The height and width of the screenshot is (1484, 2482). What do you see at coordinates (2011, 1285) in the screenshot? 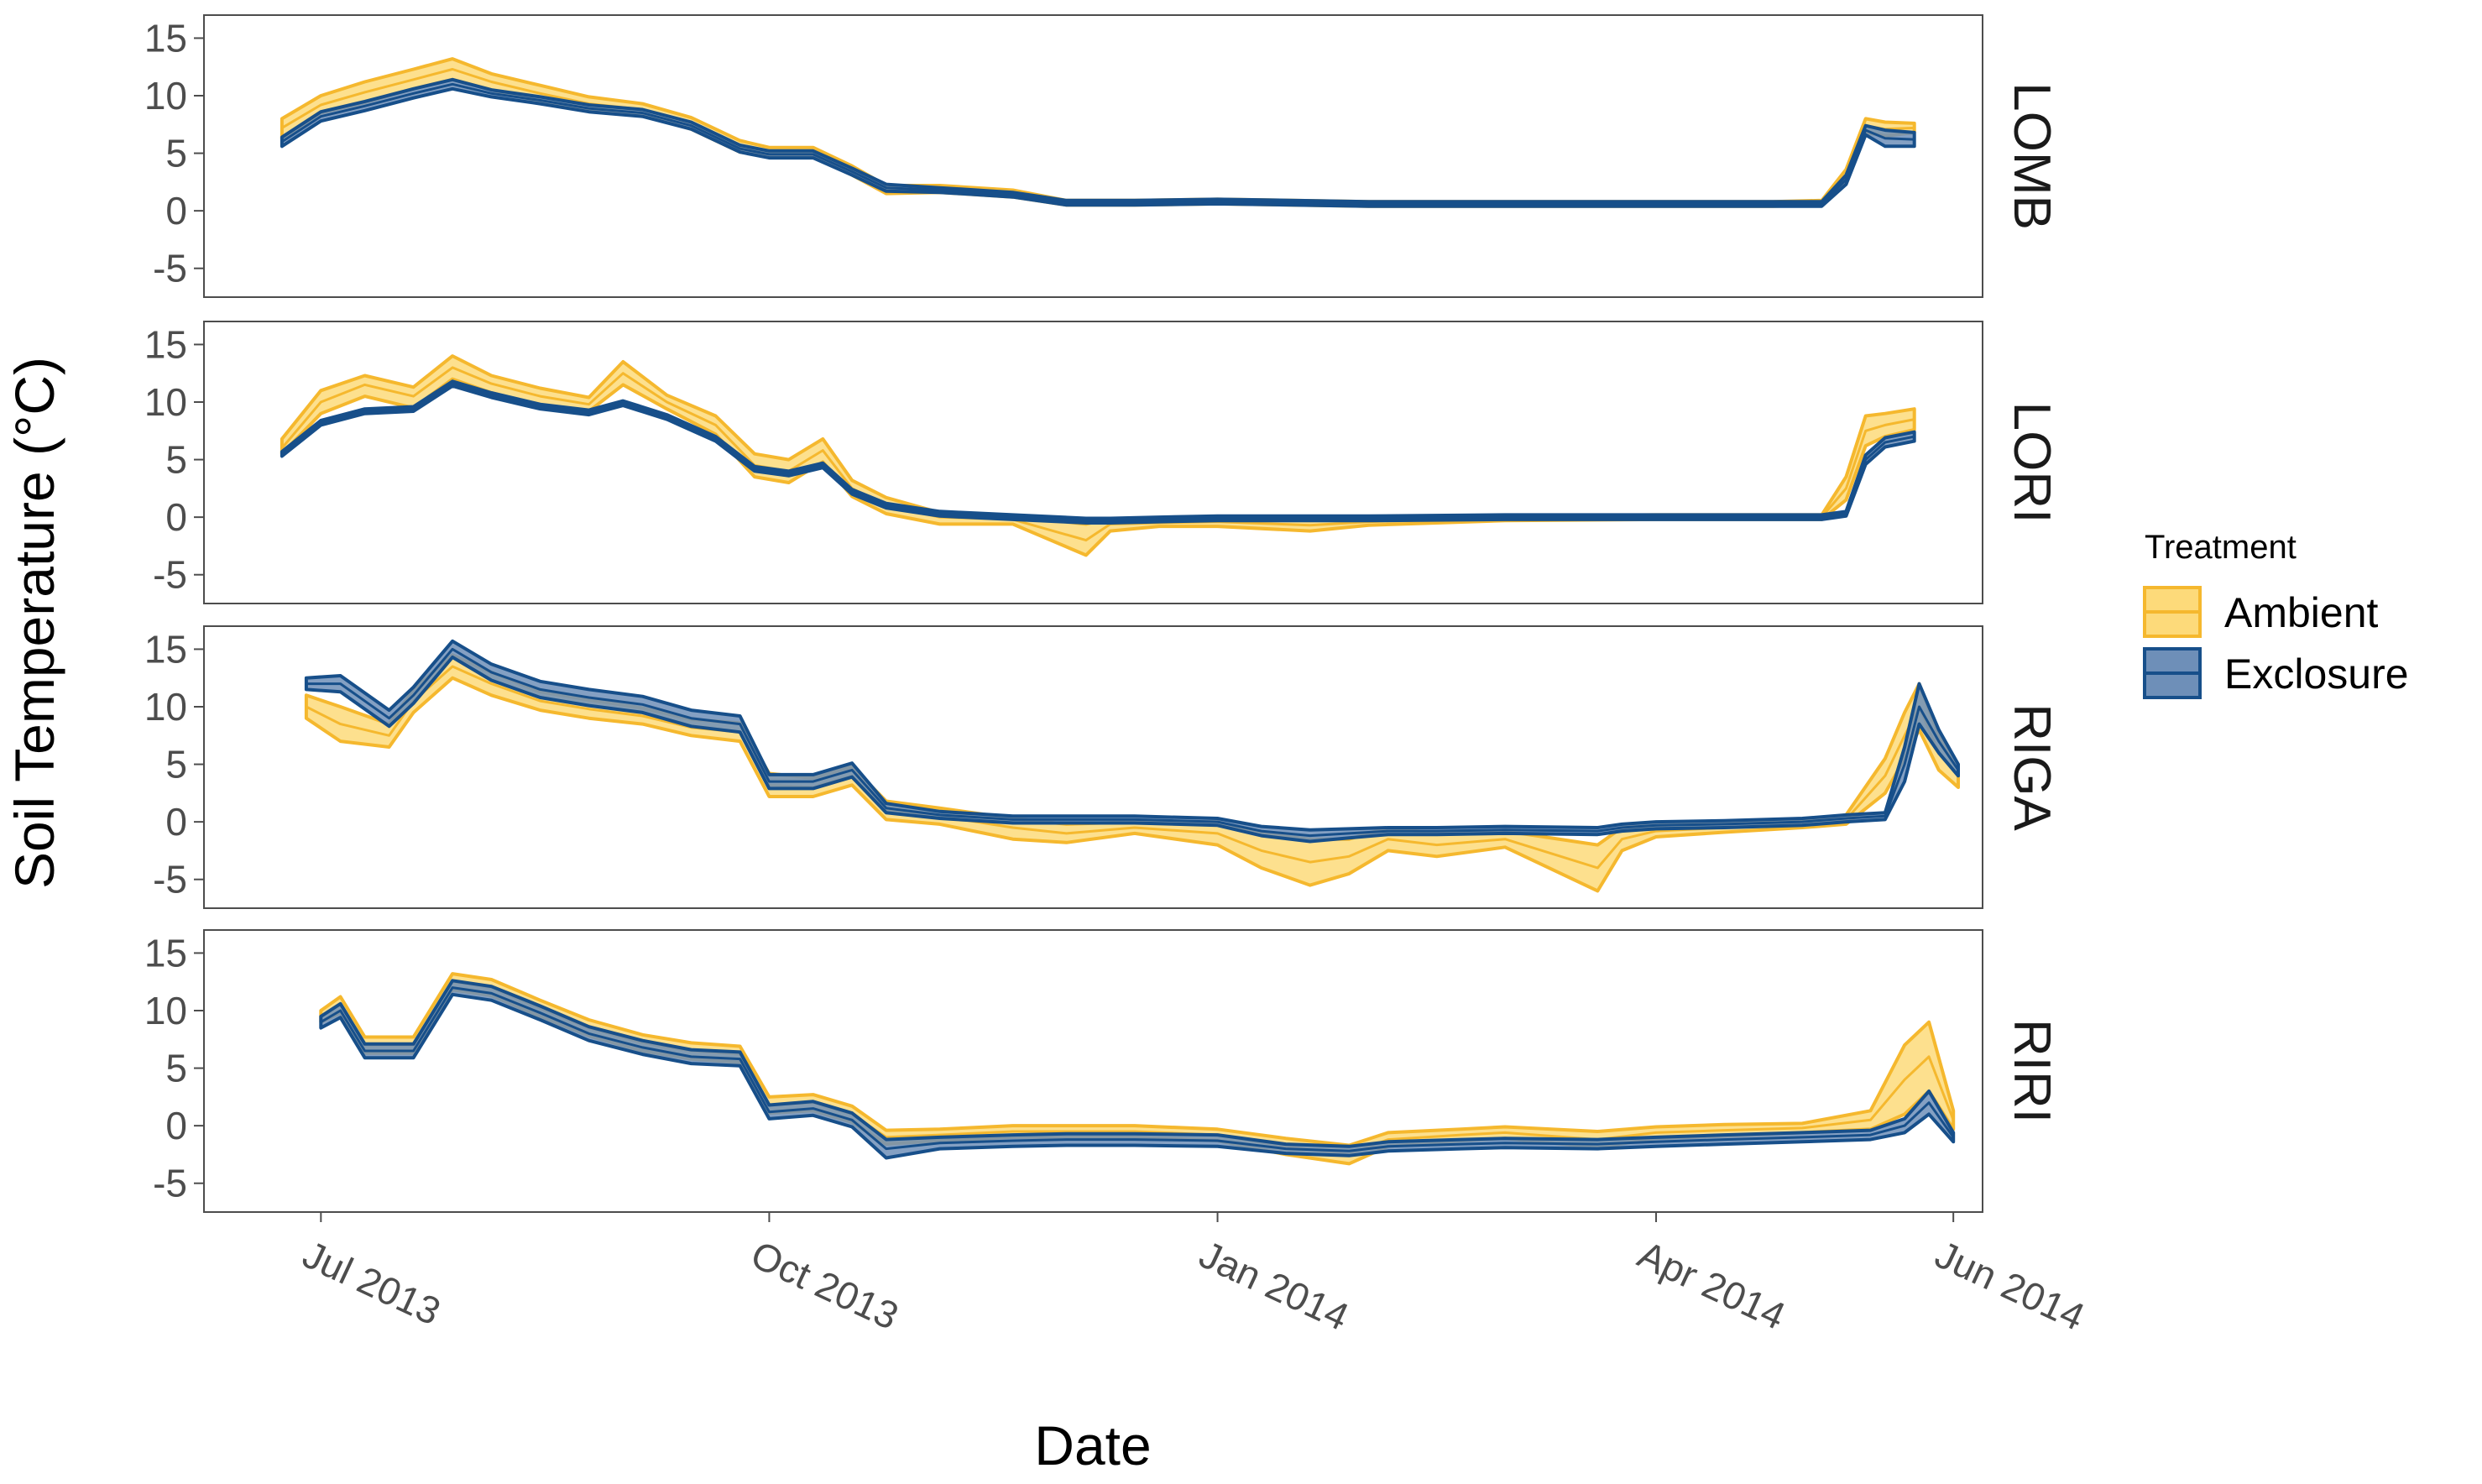
I see `x-tick-label: Jun 2014` at bounding box center [2011, 1285].